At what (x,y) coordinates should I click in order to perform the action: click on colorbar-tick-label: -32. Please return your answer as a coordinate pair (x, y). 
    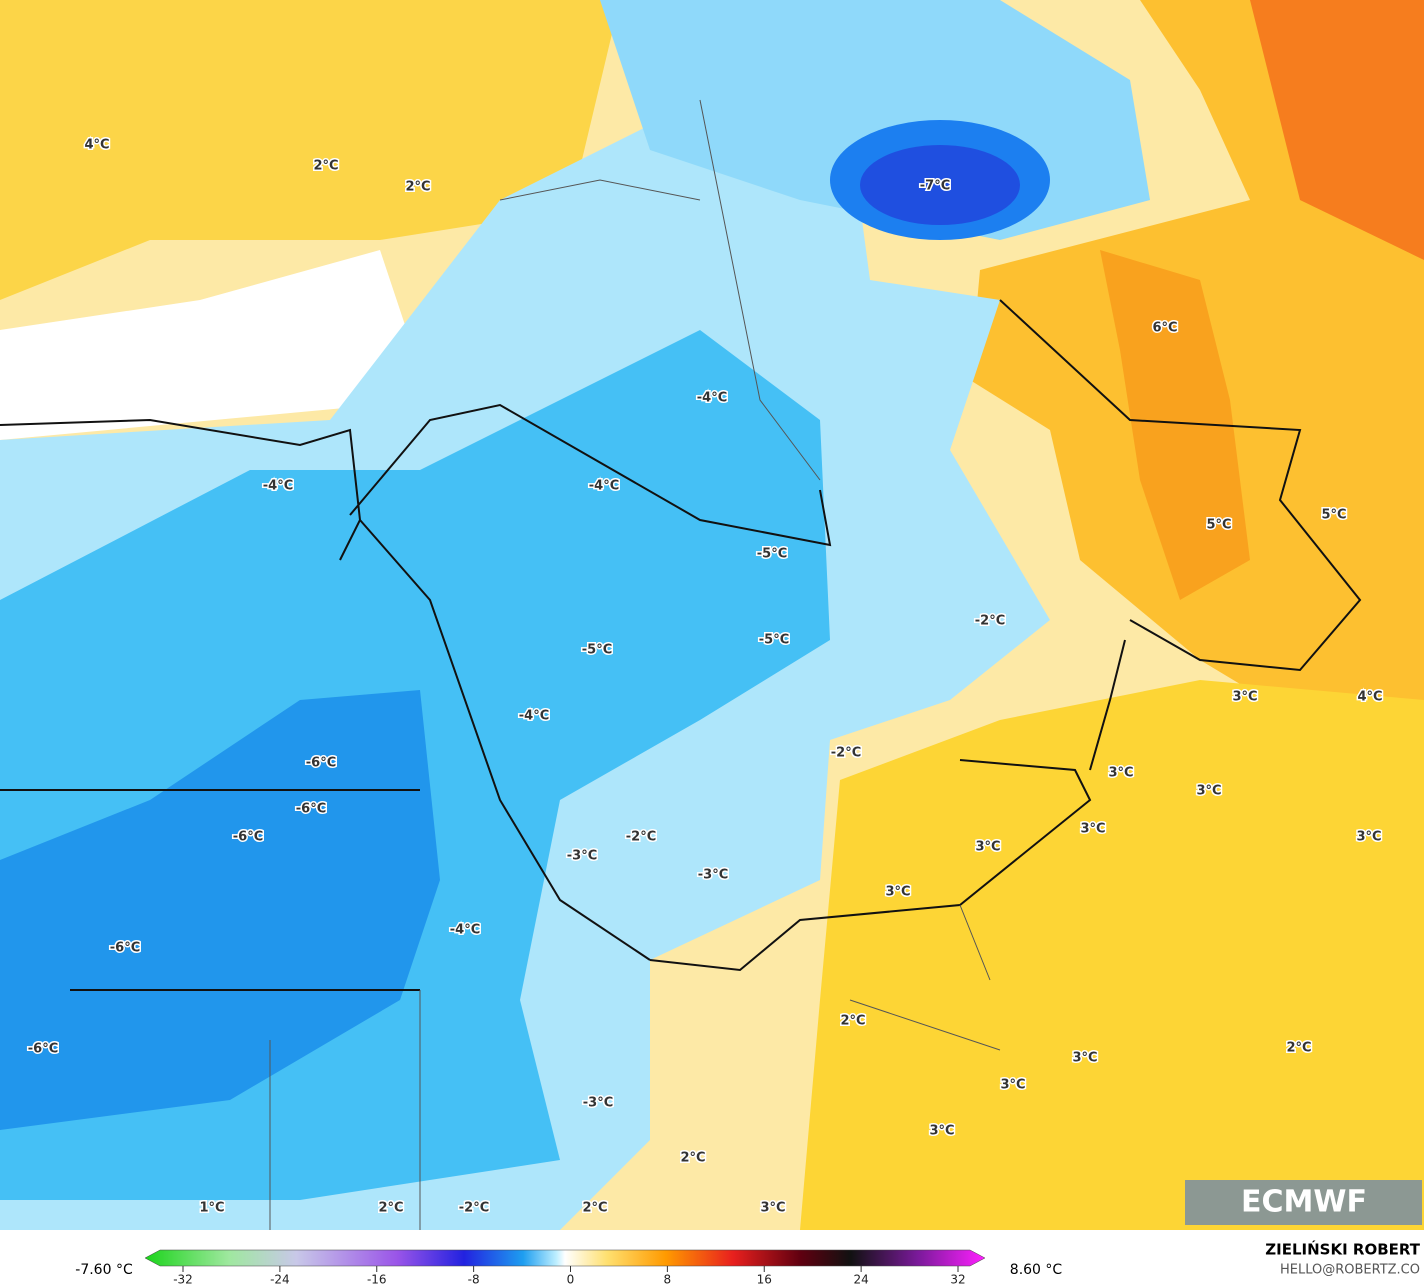
    Looking at the image, I should click on (183, 1280).